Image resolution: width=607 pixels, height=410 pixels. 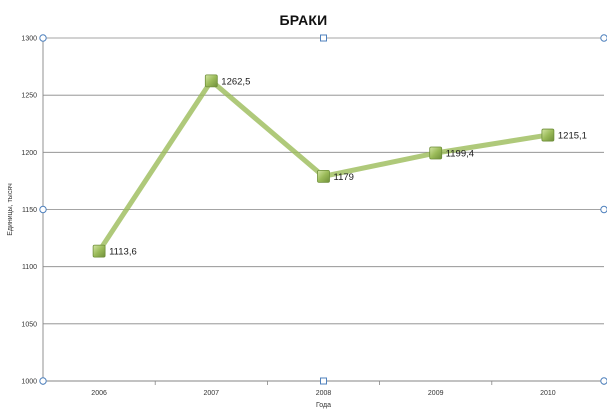 What do you see at coordinates (212, 393) in the screenshot?
I see `x-tick-label: 2007` at bounding box center [212, 393].